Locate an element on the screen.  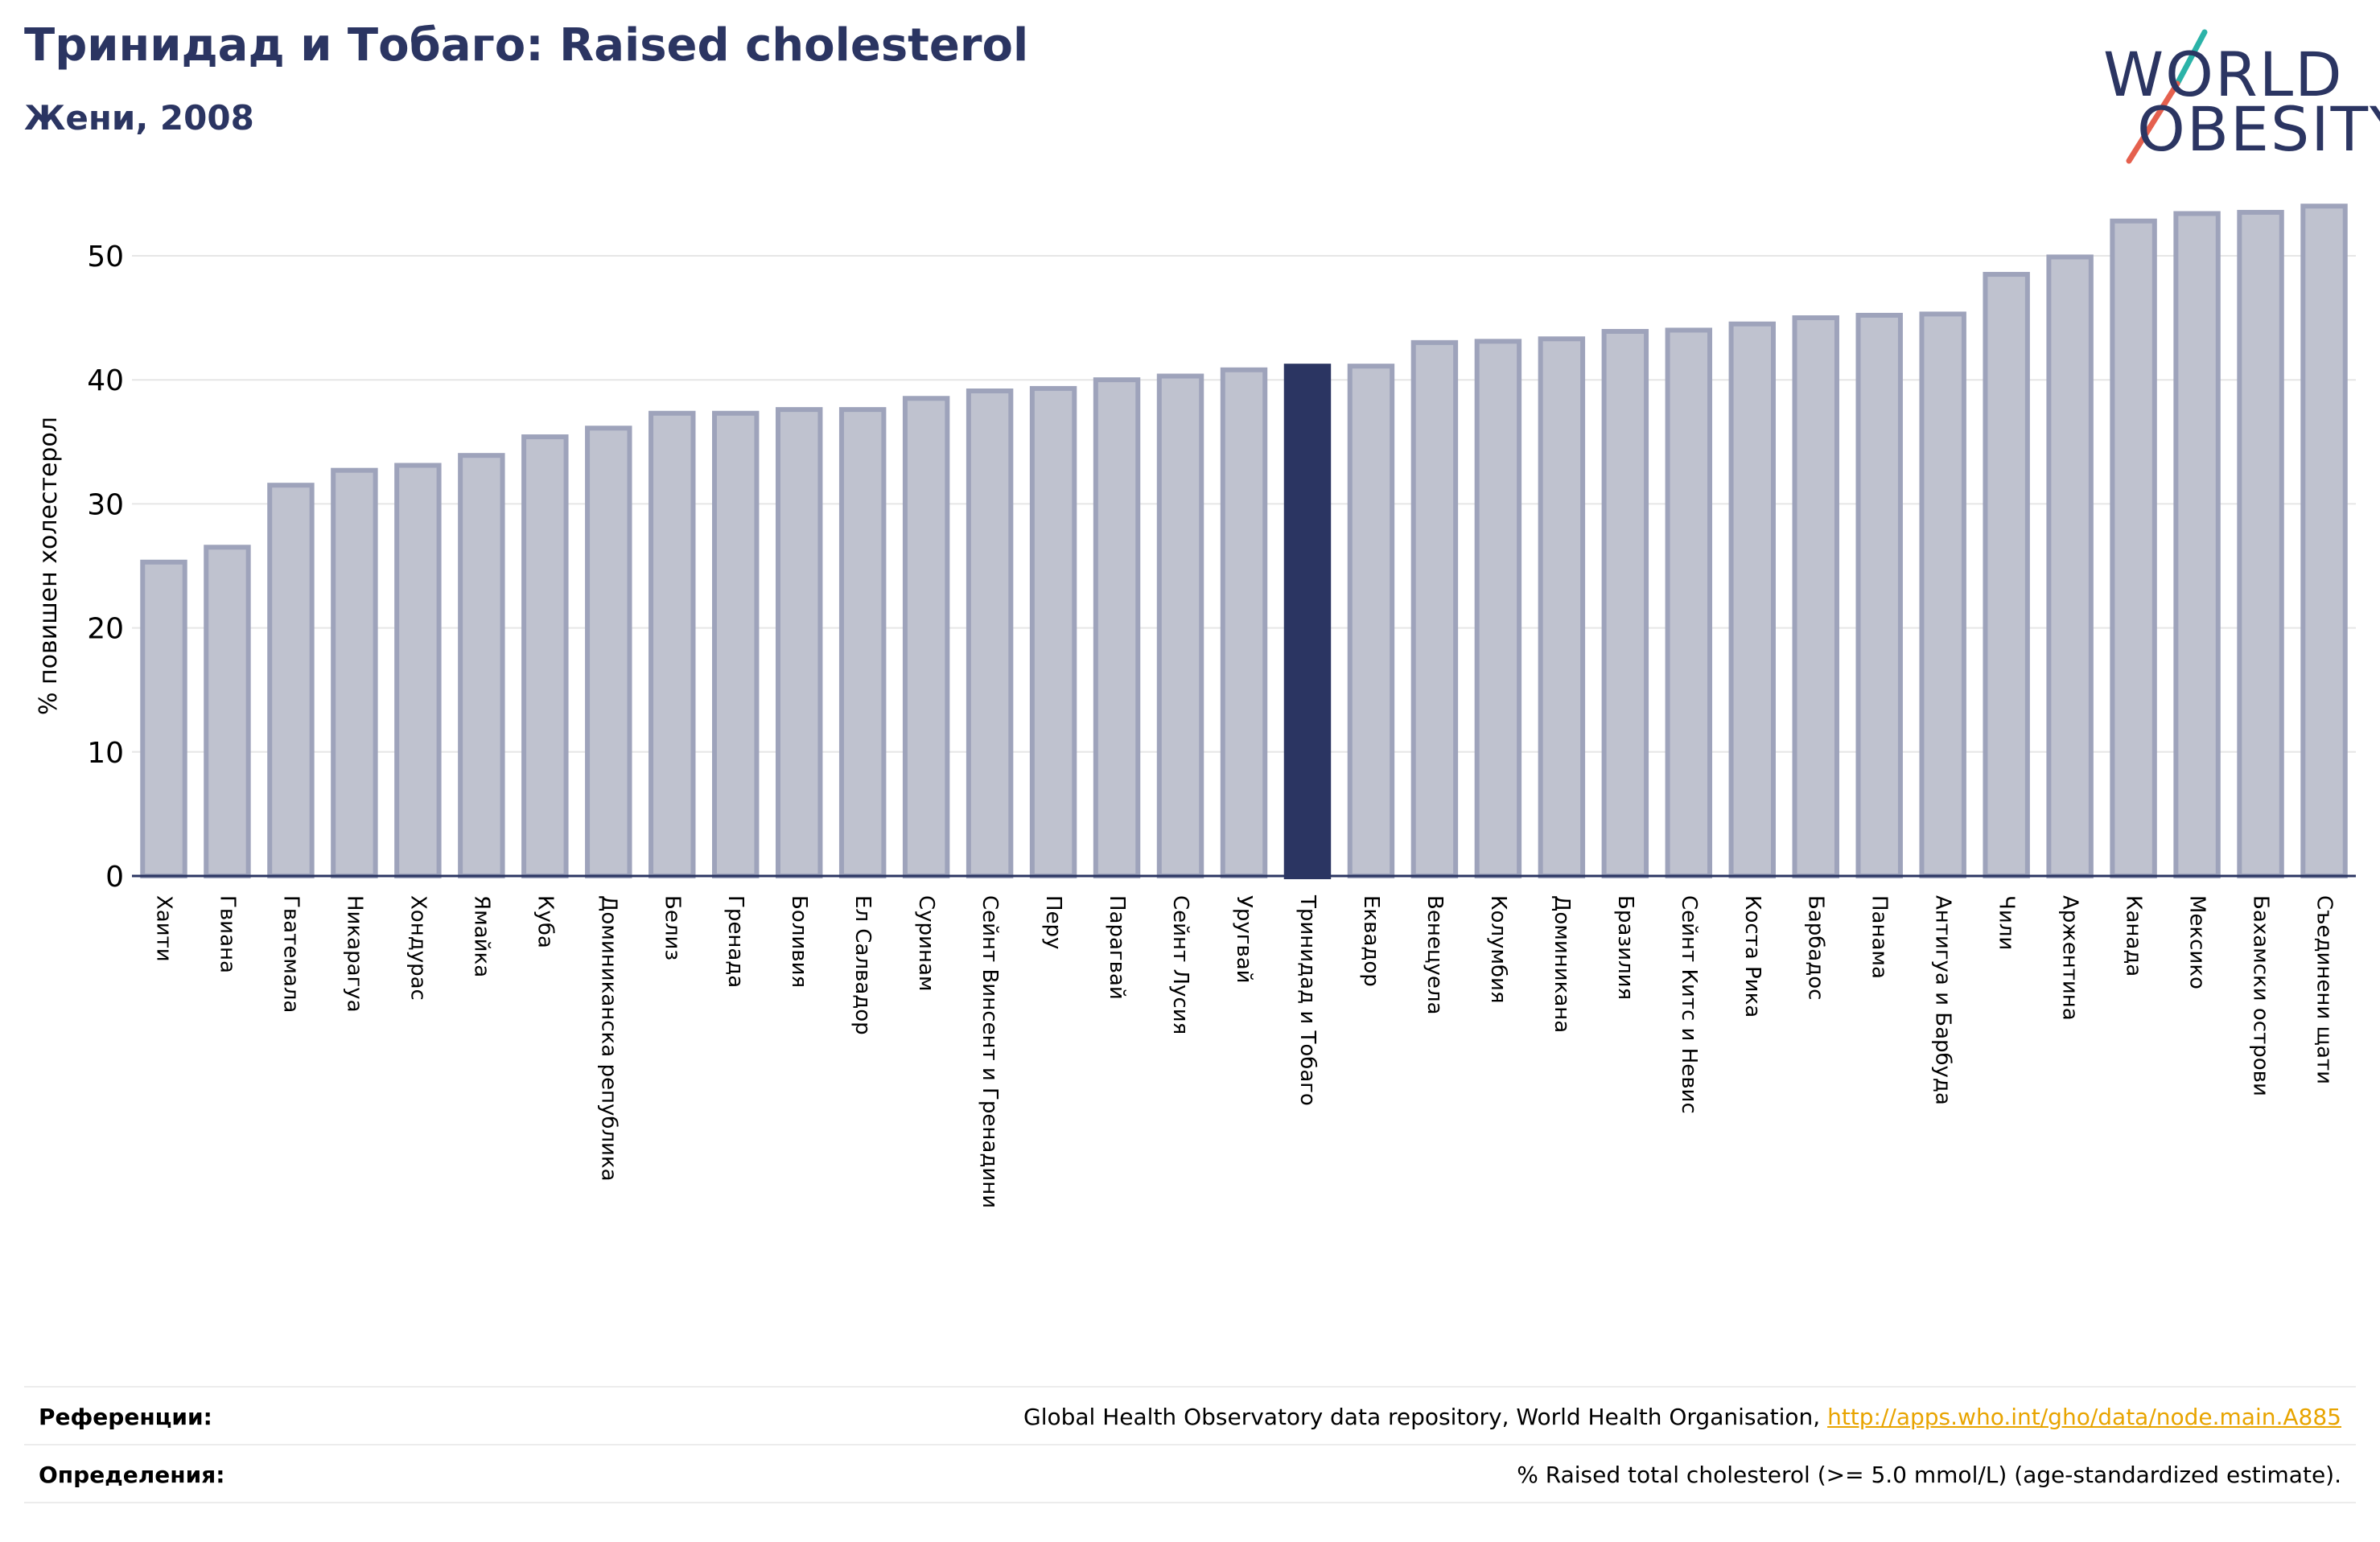
logo-line-1: WORLD is located at coordinates (2223, 74).